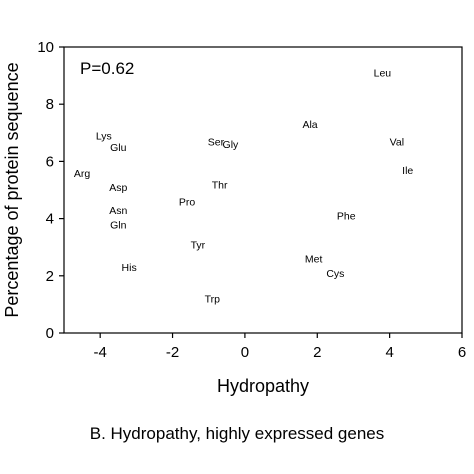  Describe the element at coordinates (213, 300) in the screenshot. I see `point-label-trp: Trp` at that location.